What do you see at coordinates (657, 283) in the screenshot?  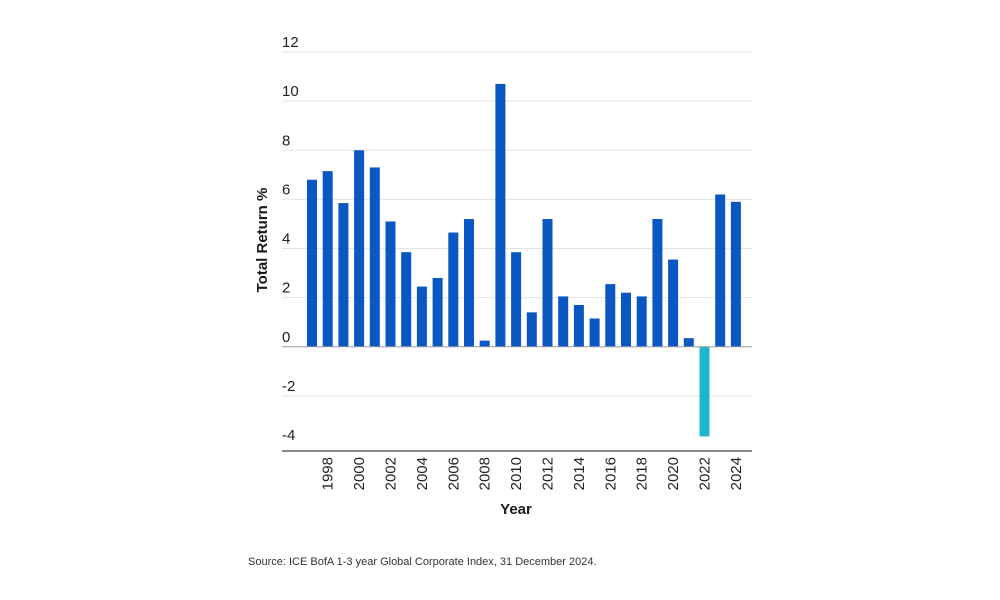 I see `bar-2019` at bounding box center [657, 283].